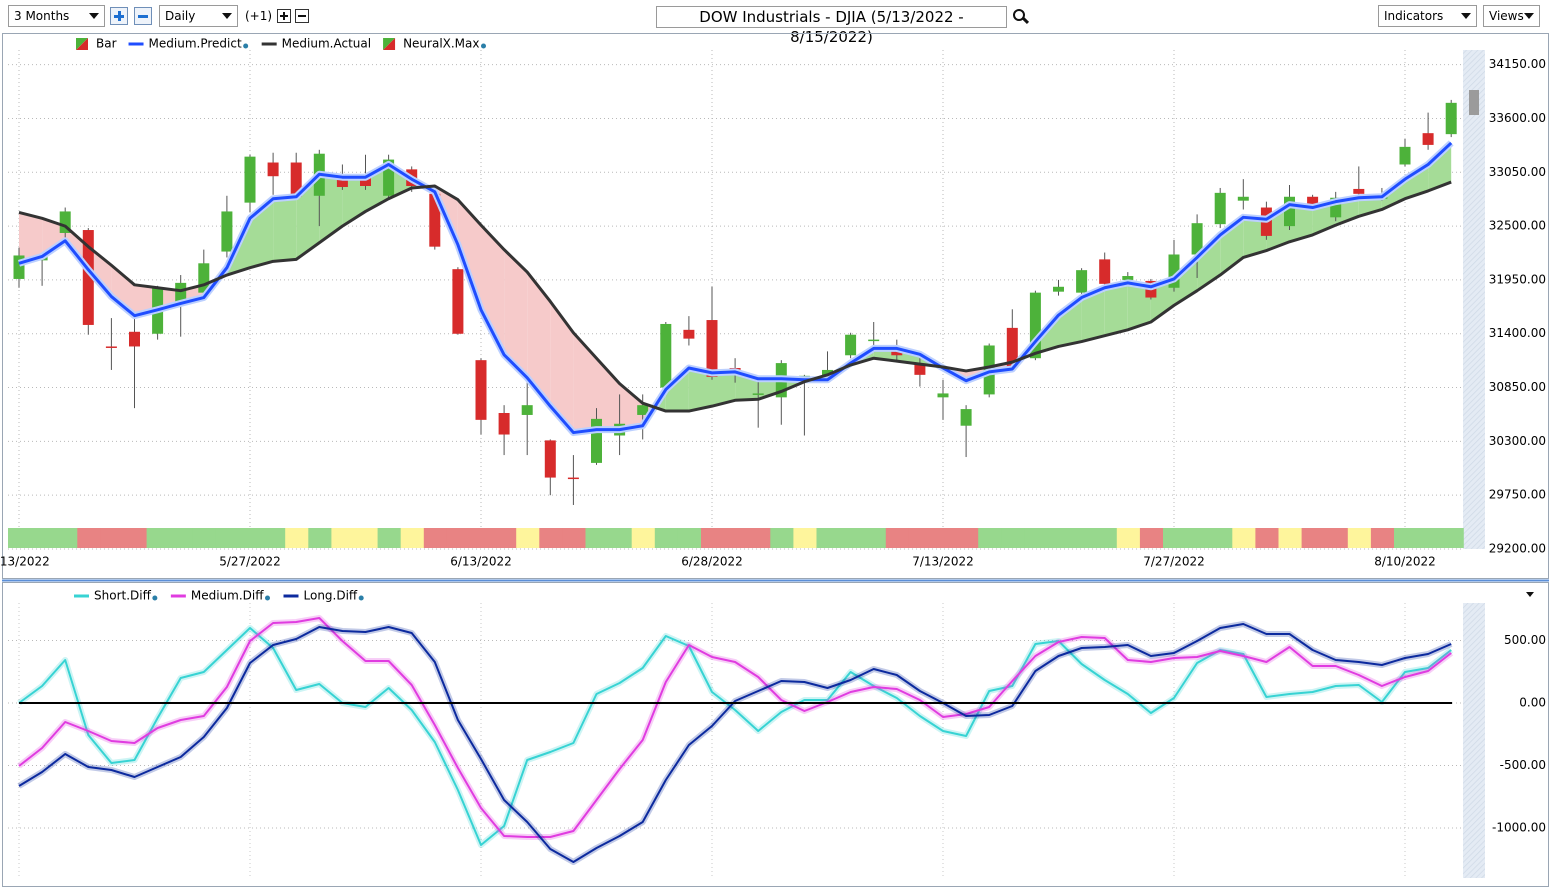 This screenshot has height=889, width=1552. I want to click on x-tick-label: 7/27/2022, so click(1174, 562).